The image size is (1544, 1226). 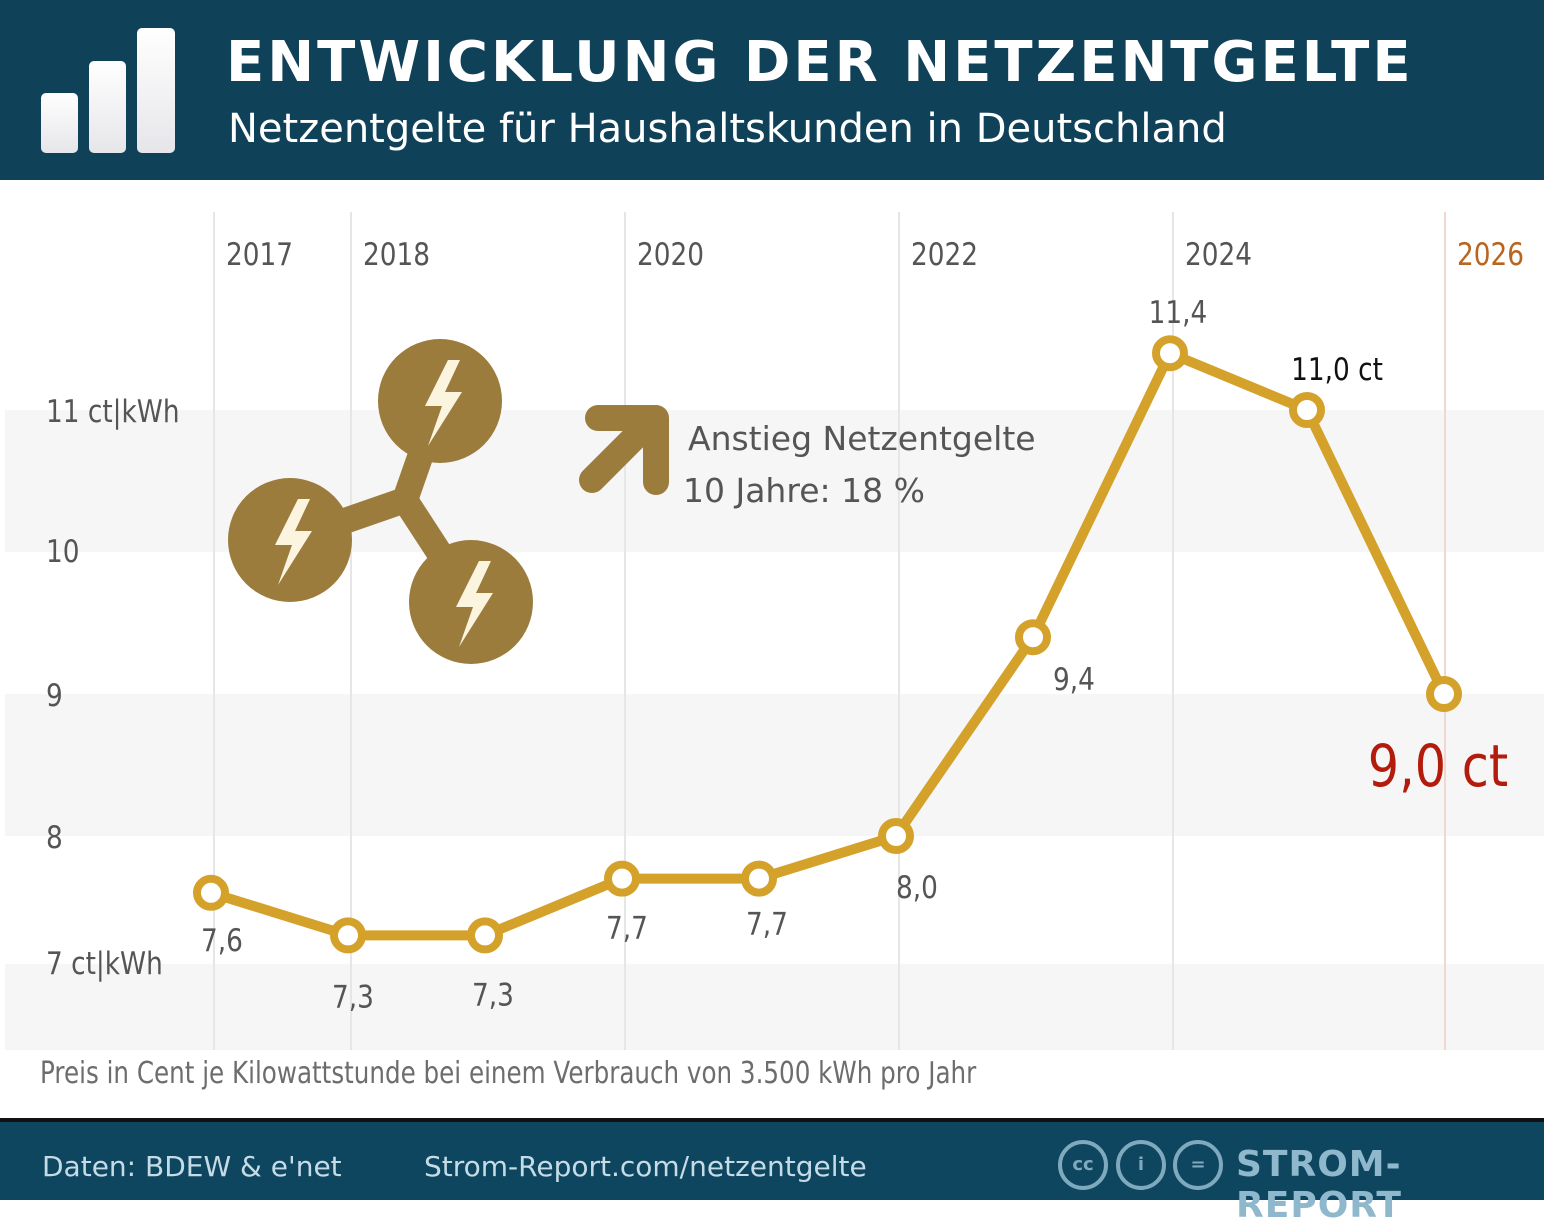 I want to click on data-label: 8,0, so click(x=917, y=887).